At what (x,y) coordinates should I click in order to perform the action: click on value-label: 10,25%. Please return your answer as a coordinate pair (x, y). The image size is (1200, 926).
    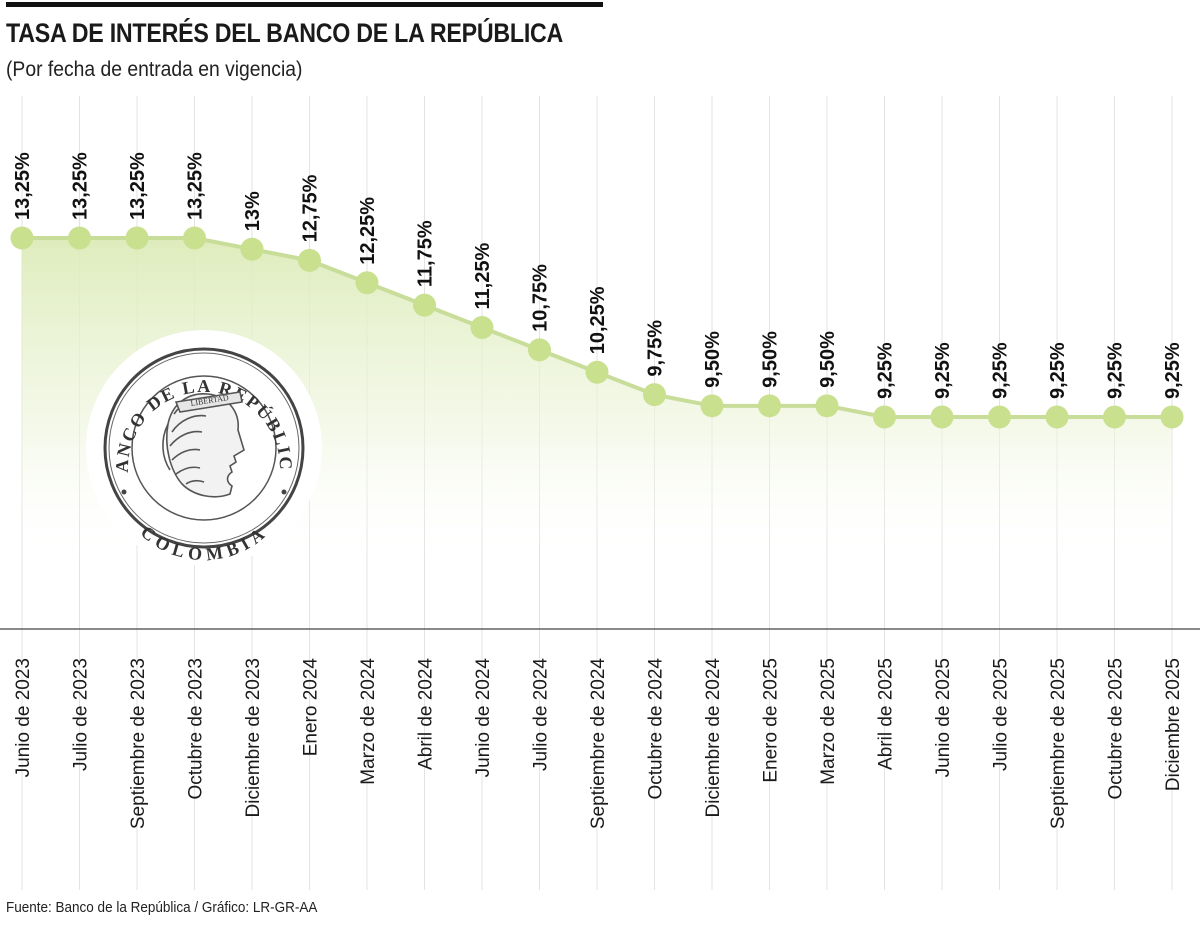
    Looking at the image, I should click on (598, 320).